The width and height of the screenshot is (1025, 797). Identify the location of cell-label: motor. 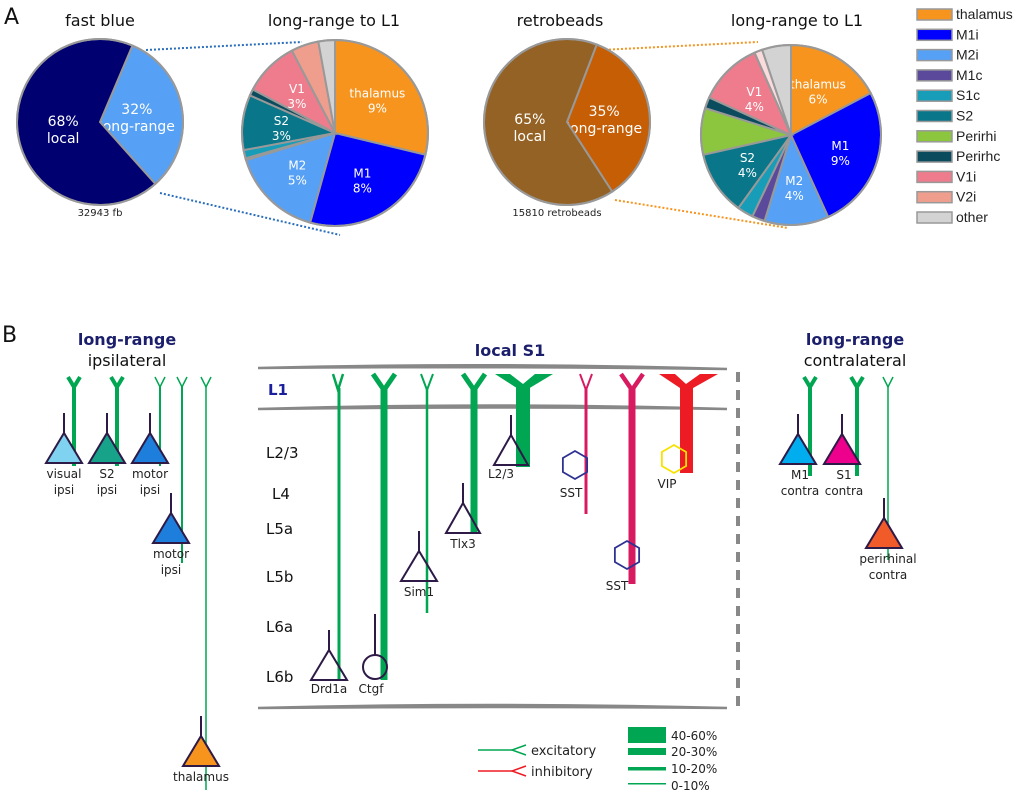
(171, 554).